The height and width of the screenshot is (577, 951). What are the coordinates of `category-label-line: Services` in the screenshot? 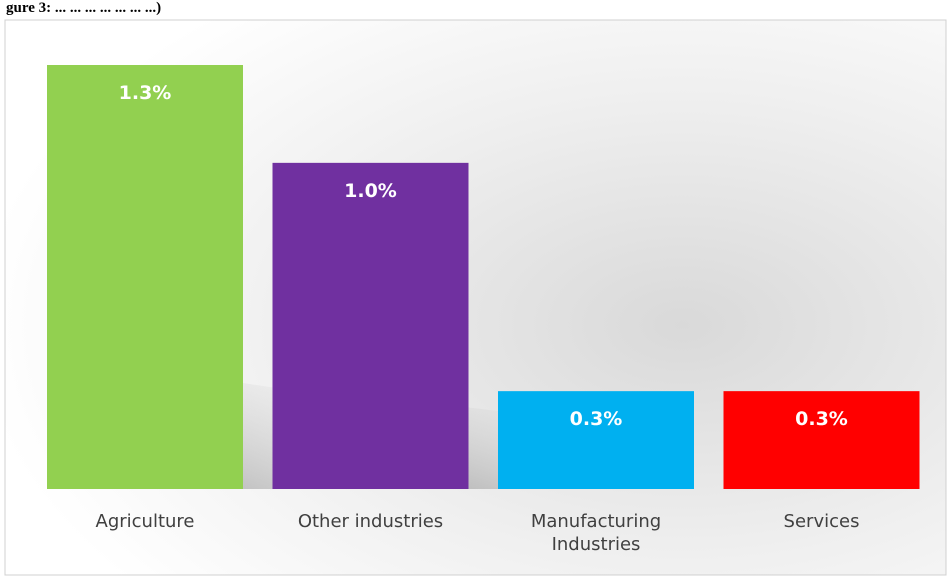 It's located at (822, 521).